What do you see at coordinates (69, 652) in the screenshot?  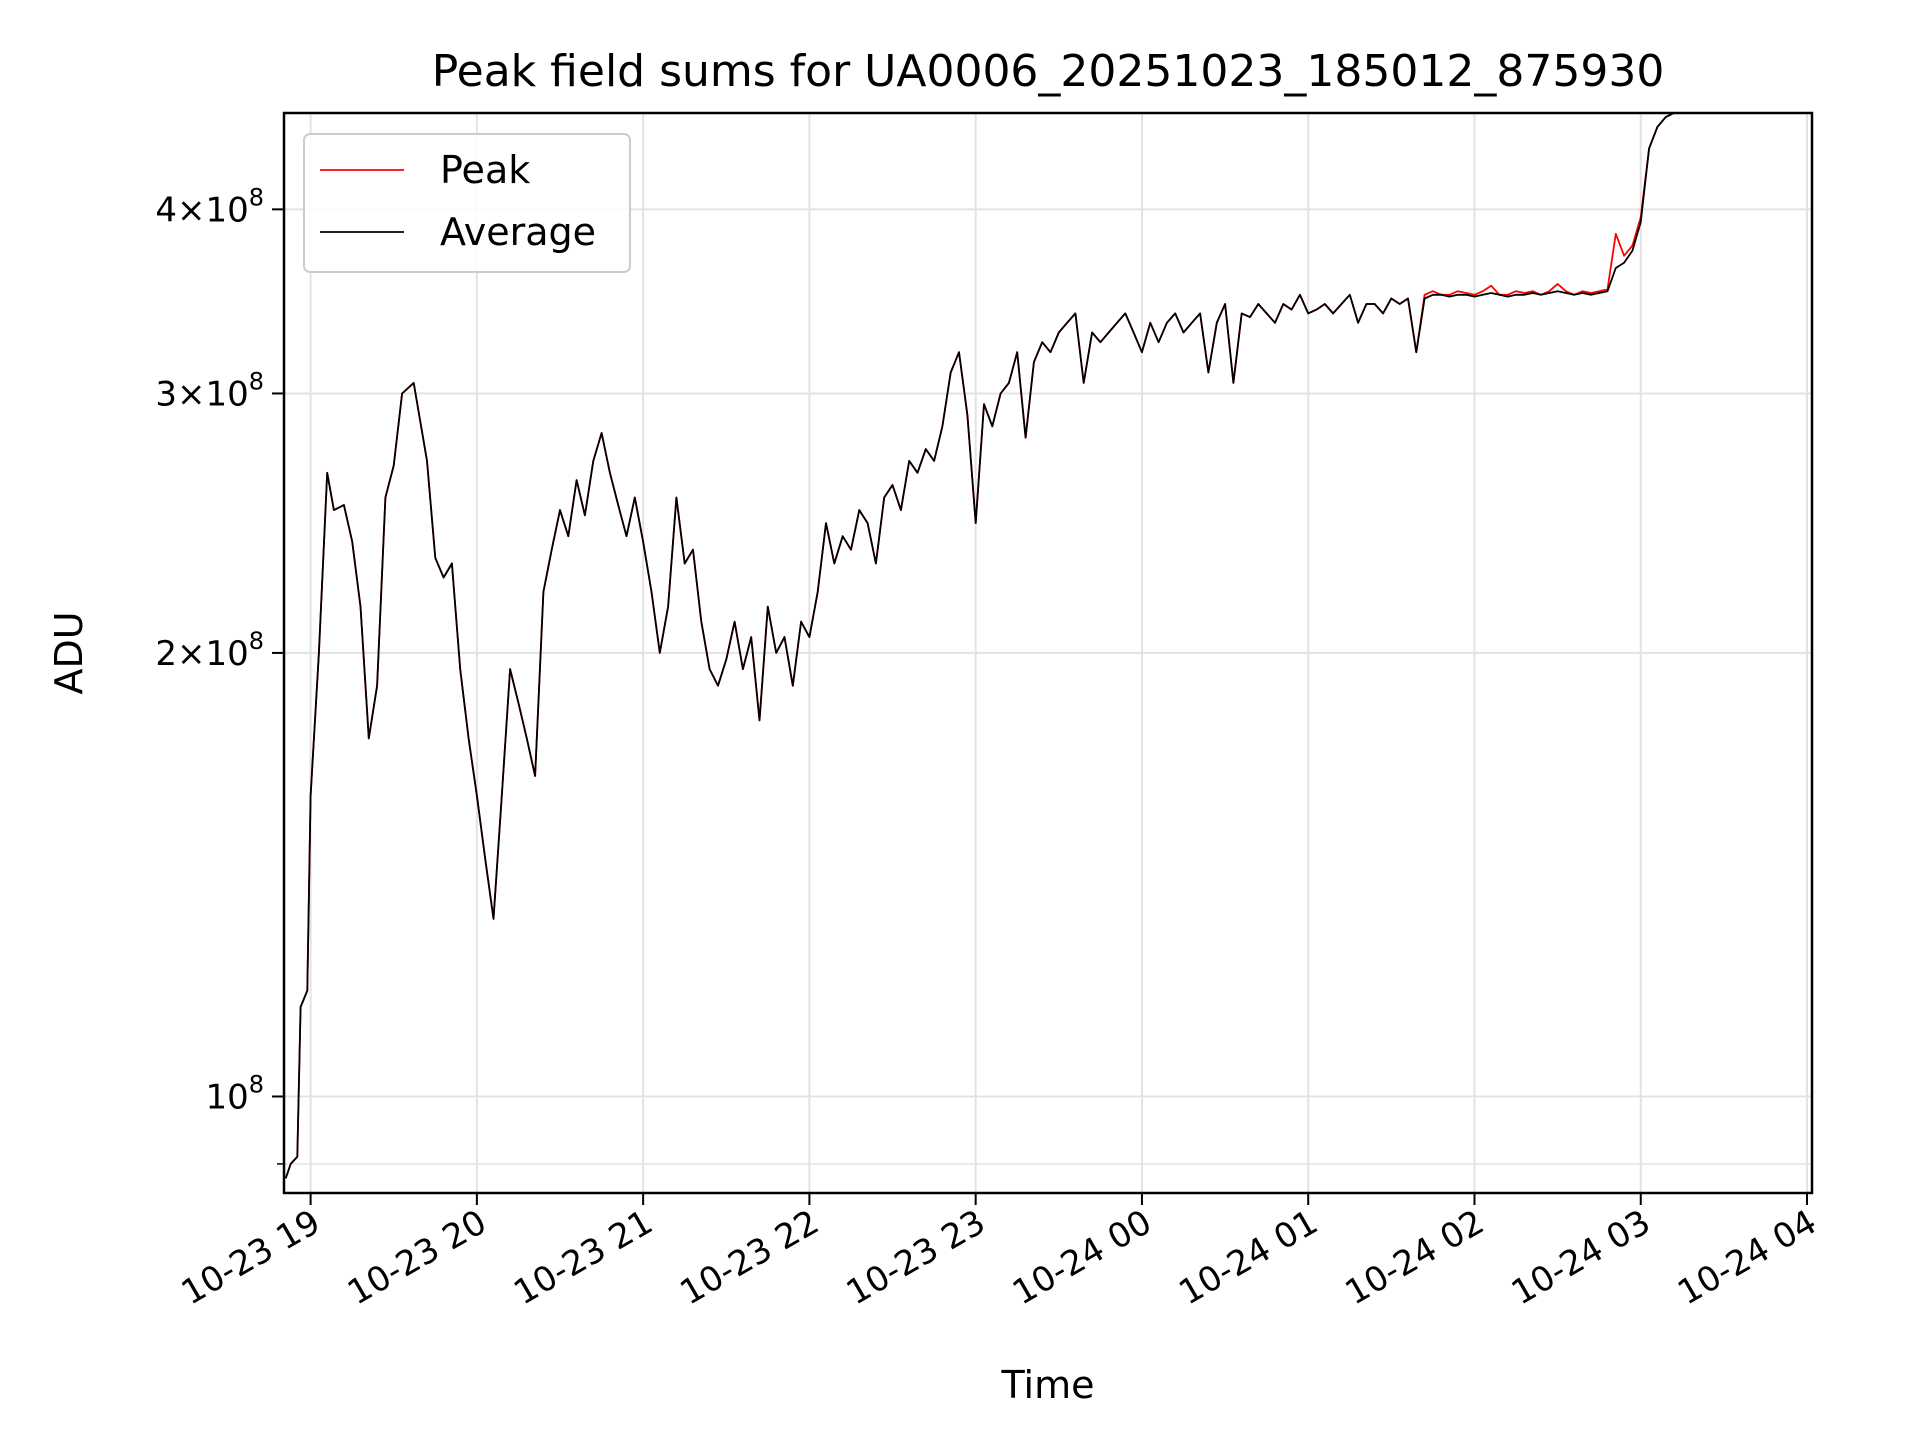 I see `y-axis-label: ADU` at bounding box center [69, 652].